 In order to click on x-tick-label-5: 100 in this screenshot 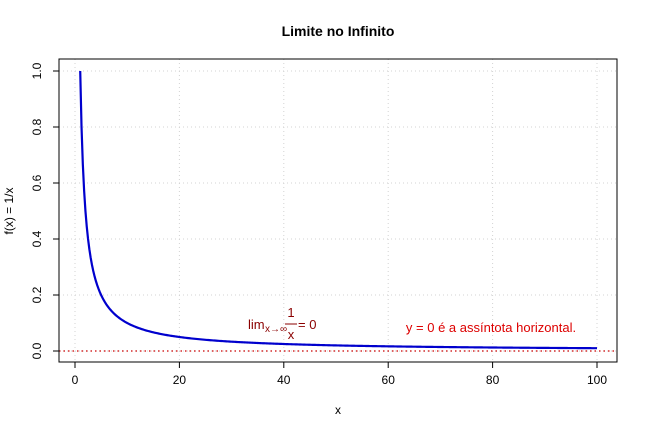, I will do `click(597, 380)`.